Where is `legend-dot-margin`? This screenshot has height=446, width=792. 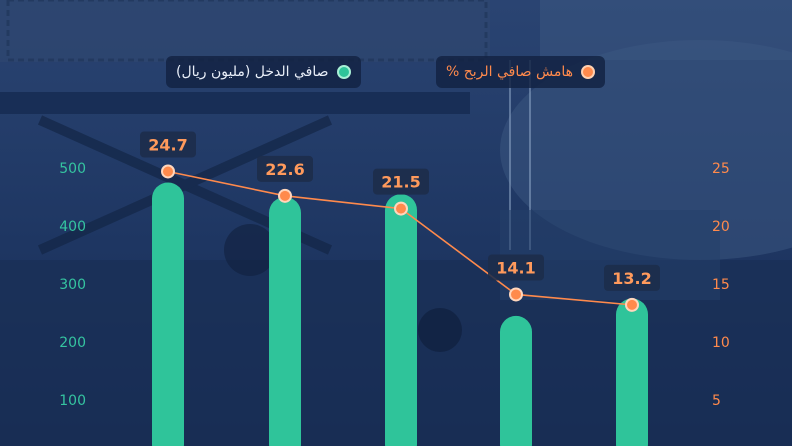
legend-dot-margin is located at coordinates (587, 72).